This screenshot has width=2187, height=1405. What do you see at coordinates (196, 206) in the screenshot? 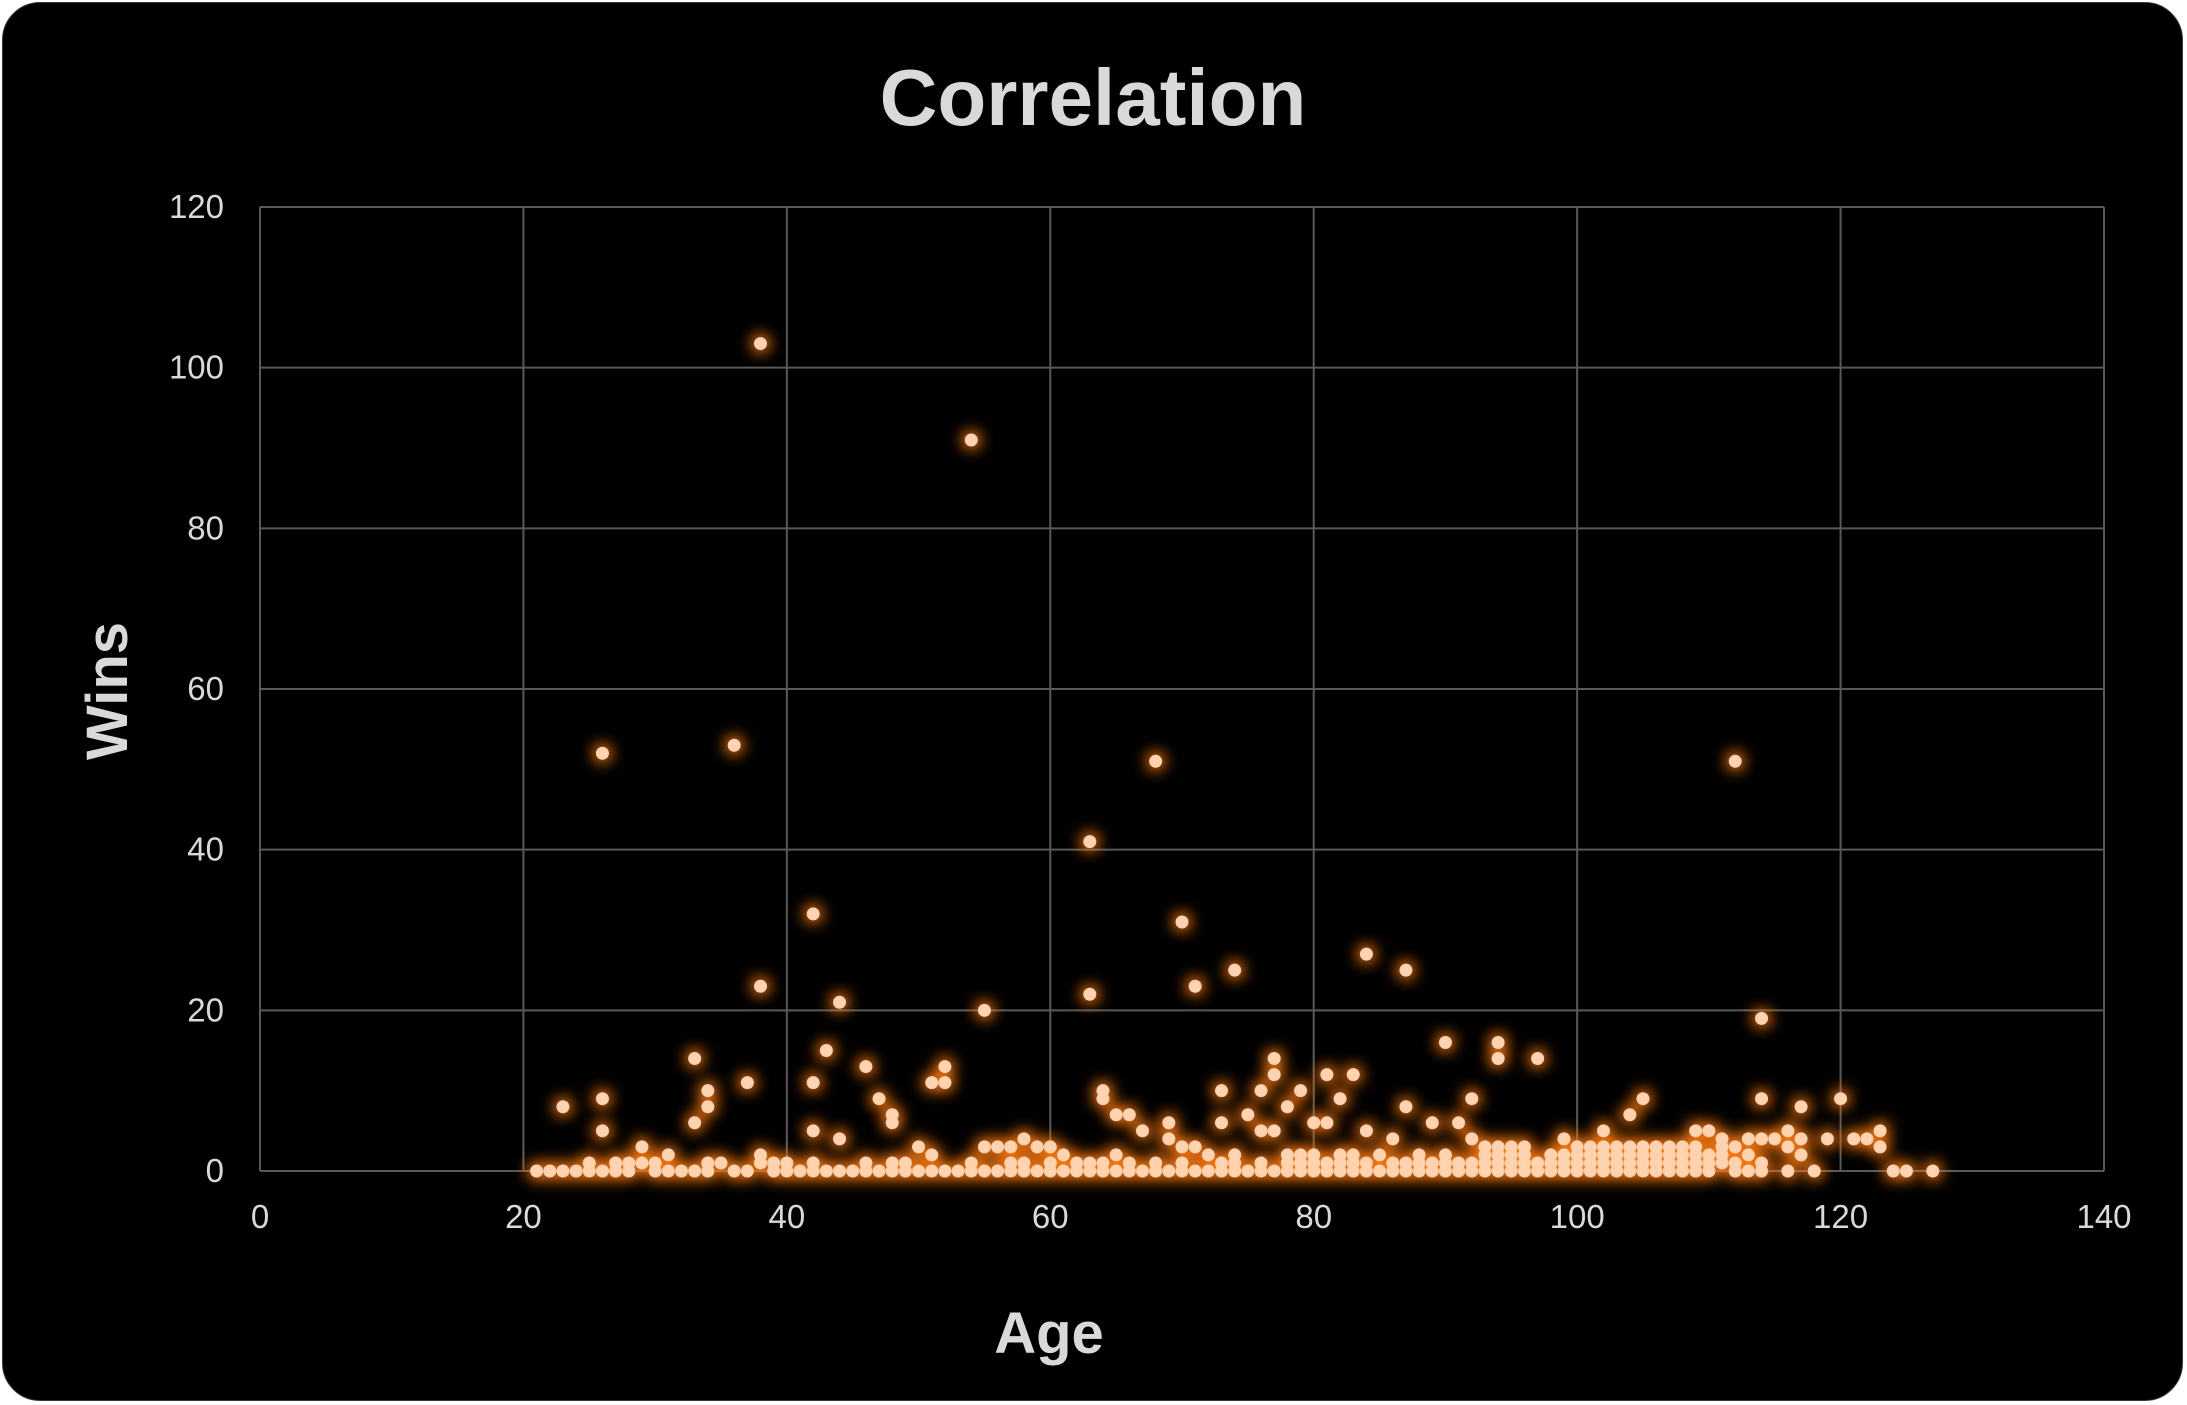
I see `y-tick-label: 120` at bounding box center [196, 206].